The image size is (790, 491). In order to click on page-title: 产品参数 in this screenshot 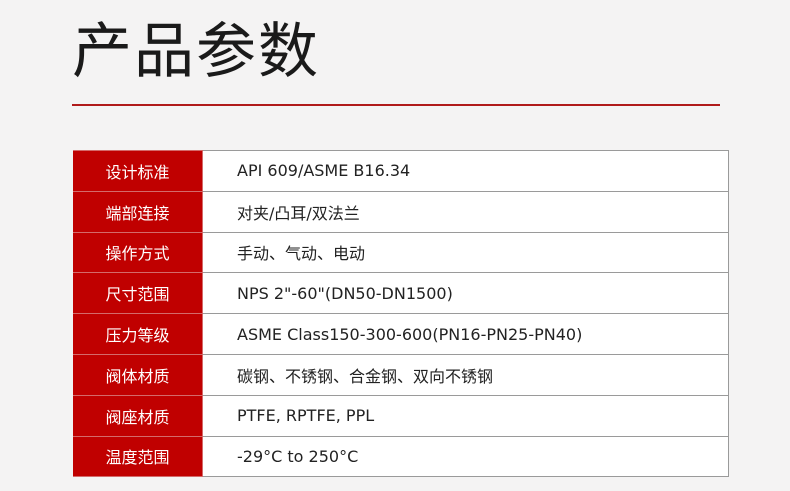, I will do `click(196, 52)`.